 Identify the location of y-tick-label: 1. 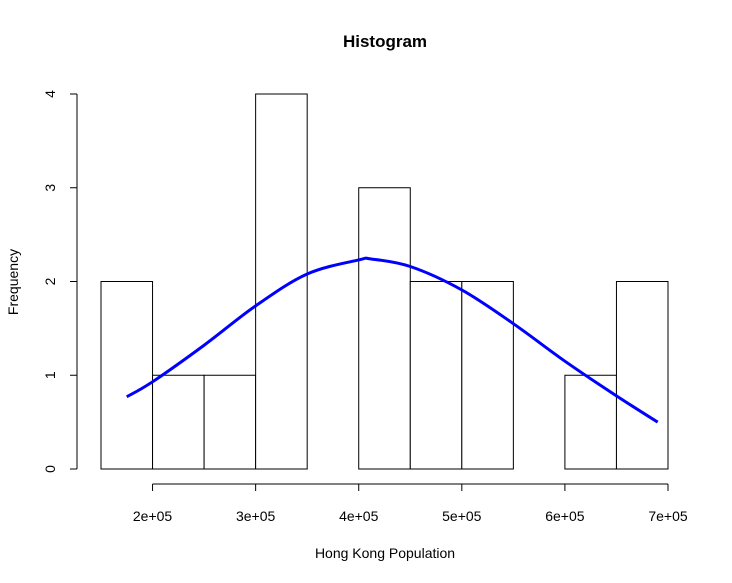
(50, 375).